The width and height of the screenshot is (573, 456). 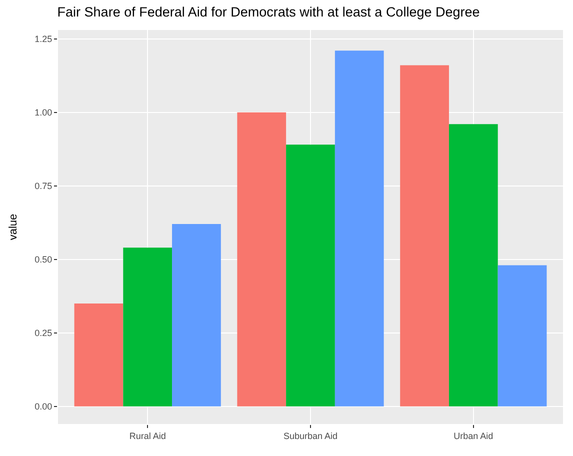 I want to click on y-tick-label: 1.25, so click(x=43, y=39).